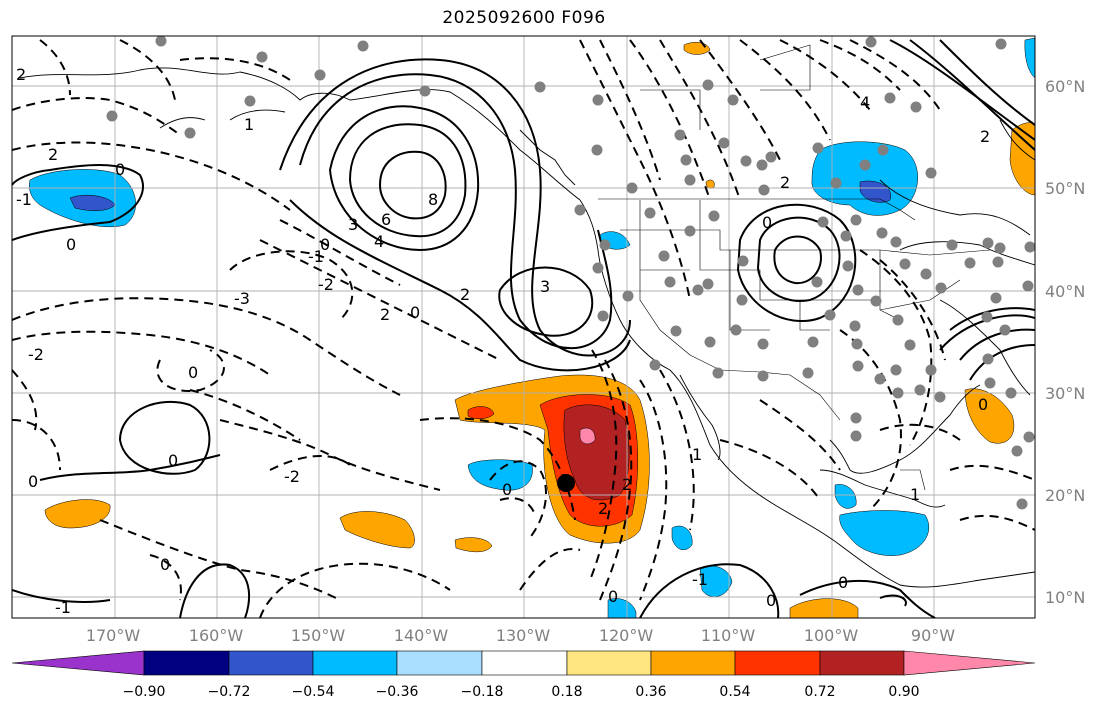 The height and width of the screenshot is (712, 1105). I want to click on lon-label-90w: 90°W, so click(933, 635).